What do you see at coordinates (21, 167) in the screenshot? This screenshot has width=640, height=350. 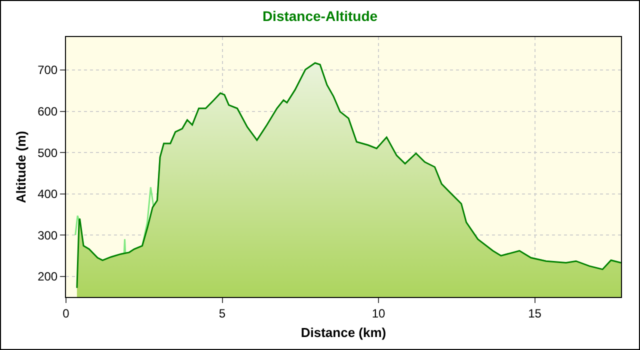 I see `y-axis-title: Altitude (m)` at bounding box center [21, 167].